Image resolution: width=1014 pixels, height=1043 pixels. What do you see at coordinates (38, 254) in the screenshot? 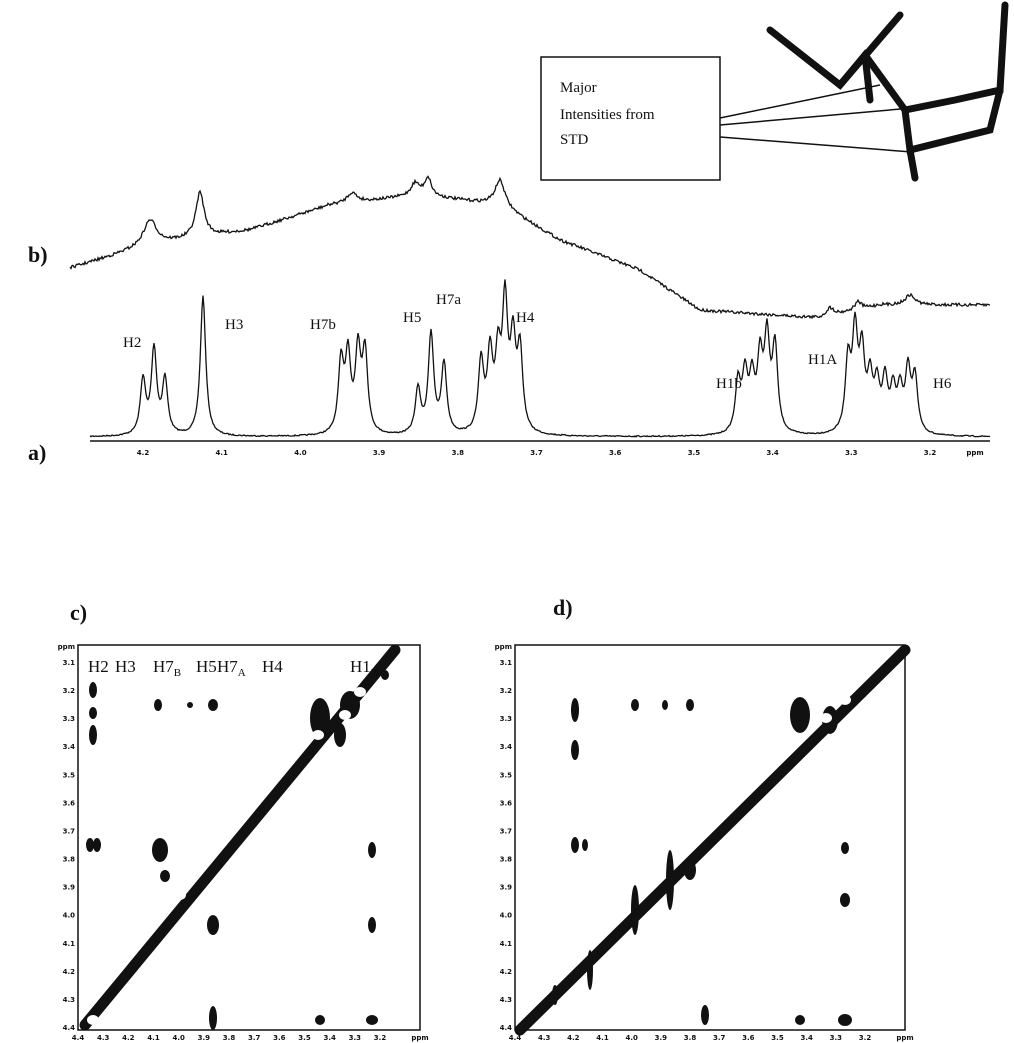
I see `panel-label: b)` at bounding box center [38, 254].